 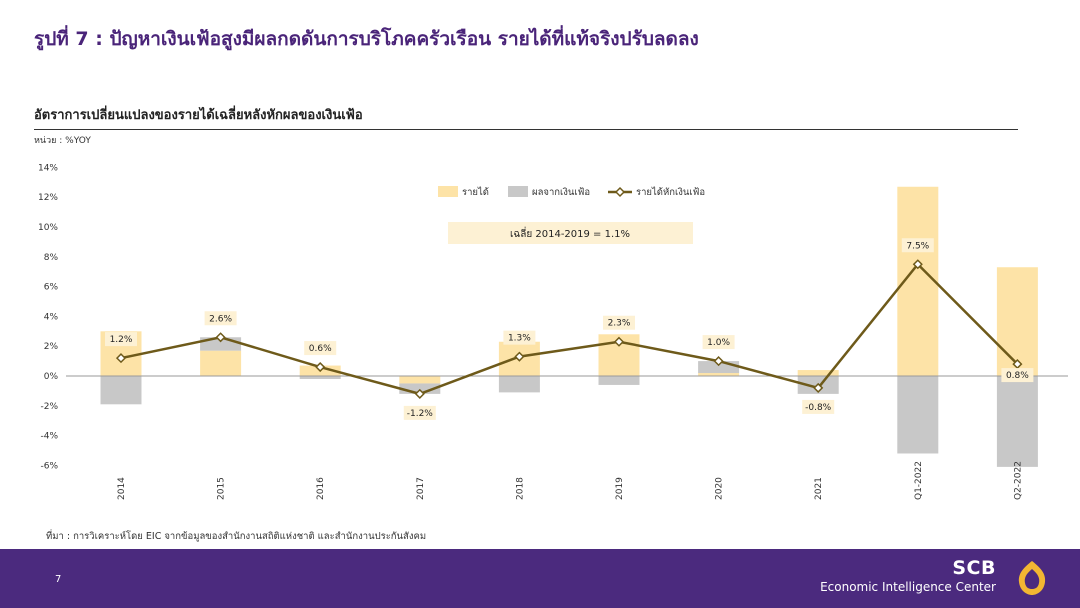 What do you see at coordinates (919, 480) in the screenshot?
I see `x-tick-label: Q1-2022` at bounding box center [919, 480].